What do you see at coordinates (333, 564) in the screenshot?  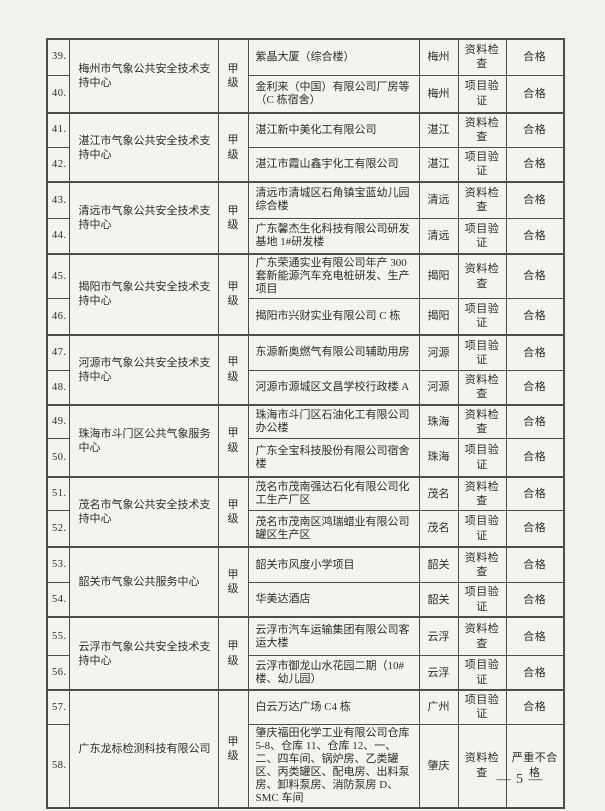 I see `project-name-cell: 韶关市风度小学项目` at bounding box center [333, 564].